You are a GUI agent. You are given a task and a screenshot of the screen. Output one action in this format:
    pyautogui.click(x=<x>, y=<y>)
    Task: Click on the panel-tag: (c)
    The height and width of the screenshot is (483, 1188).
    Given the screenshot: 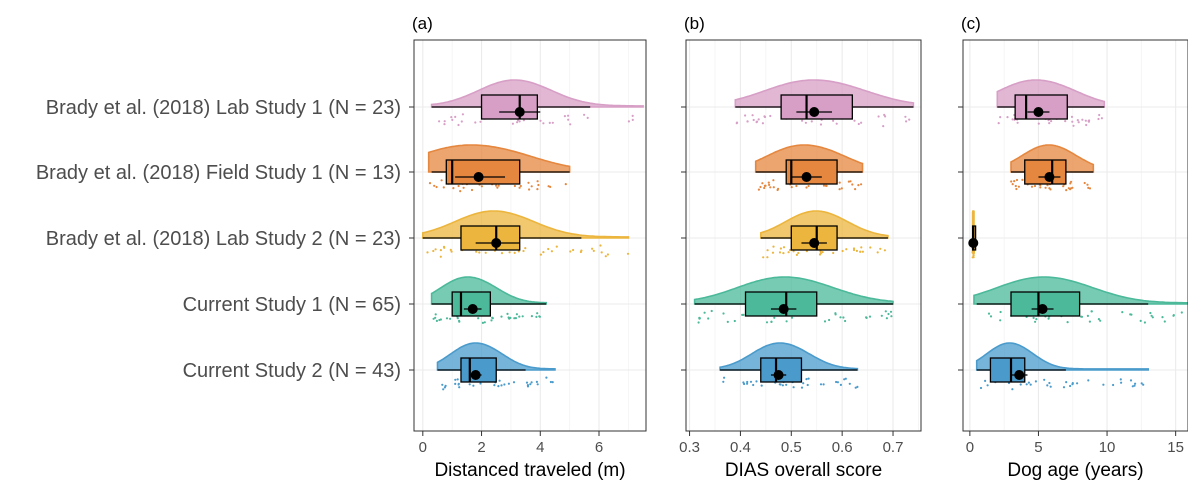 What is the action you would take?
    pyautogui.click(x=971, y=23)
    